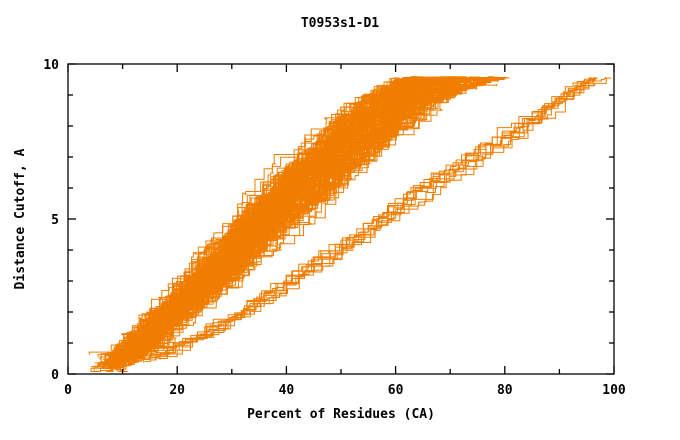  I want to click on y-tick-label: 10, so click(51, 65).